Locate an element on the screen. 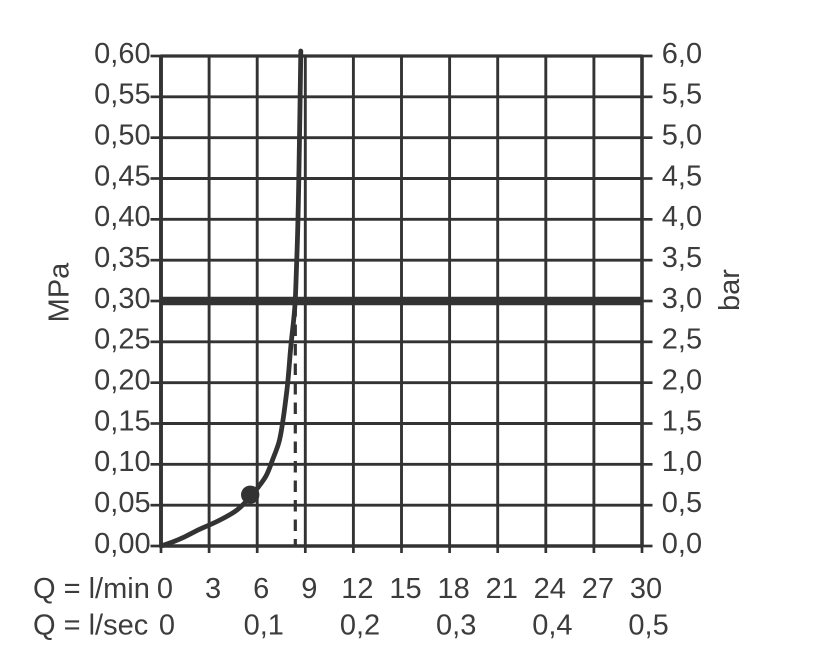  svg-text: 12 is located at coordinates (357, 589).